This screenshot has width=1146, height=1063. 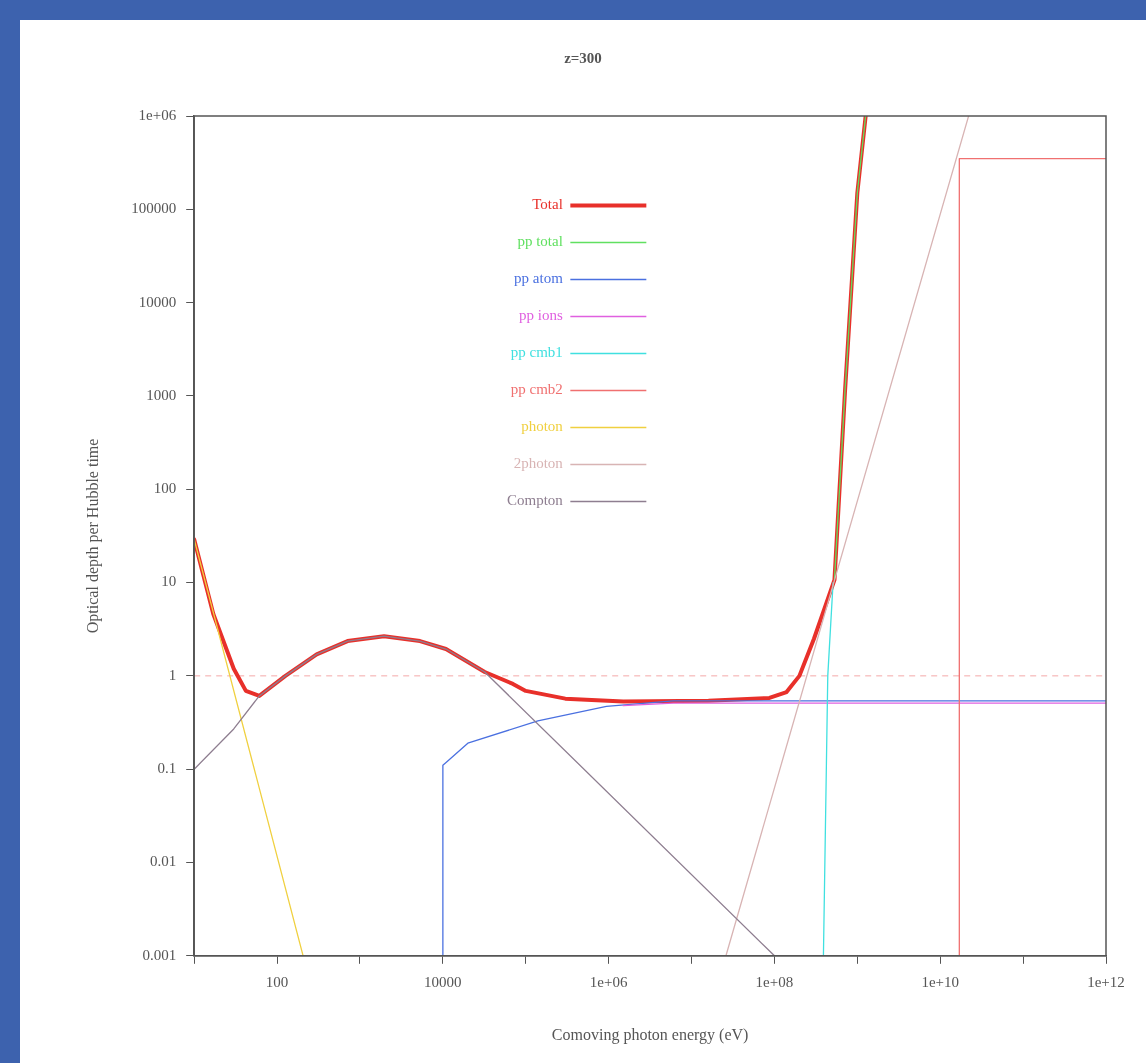 What do you see at coordinates (157, 301) in the screenshot?
I see `y-tick-label: 10000` at bounding box center [157, 301].